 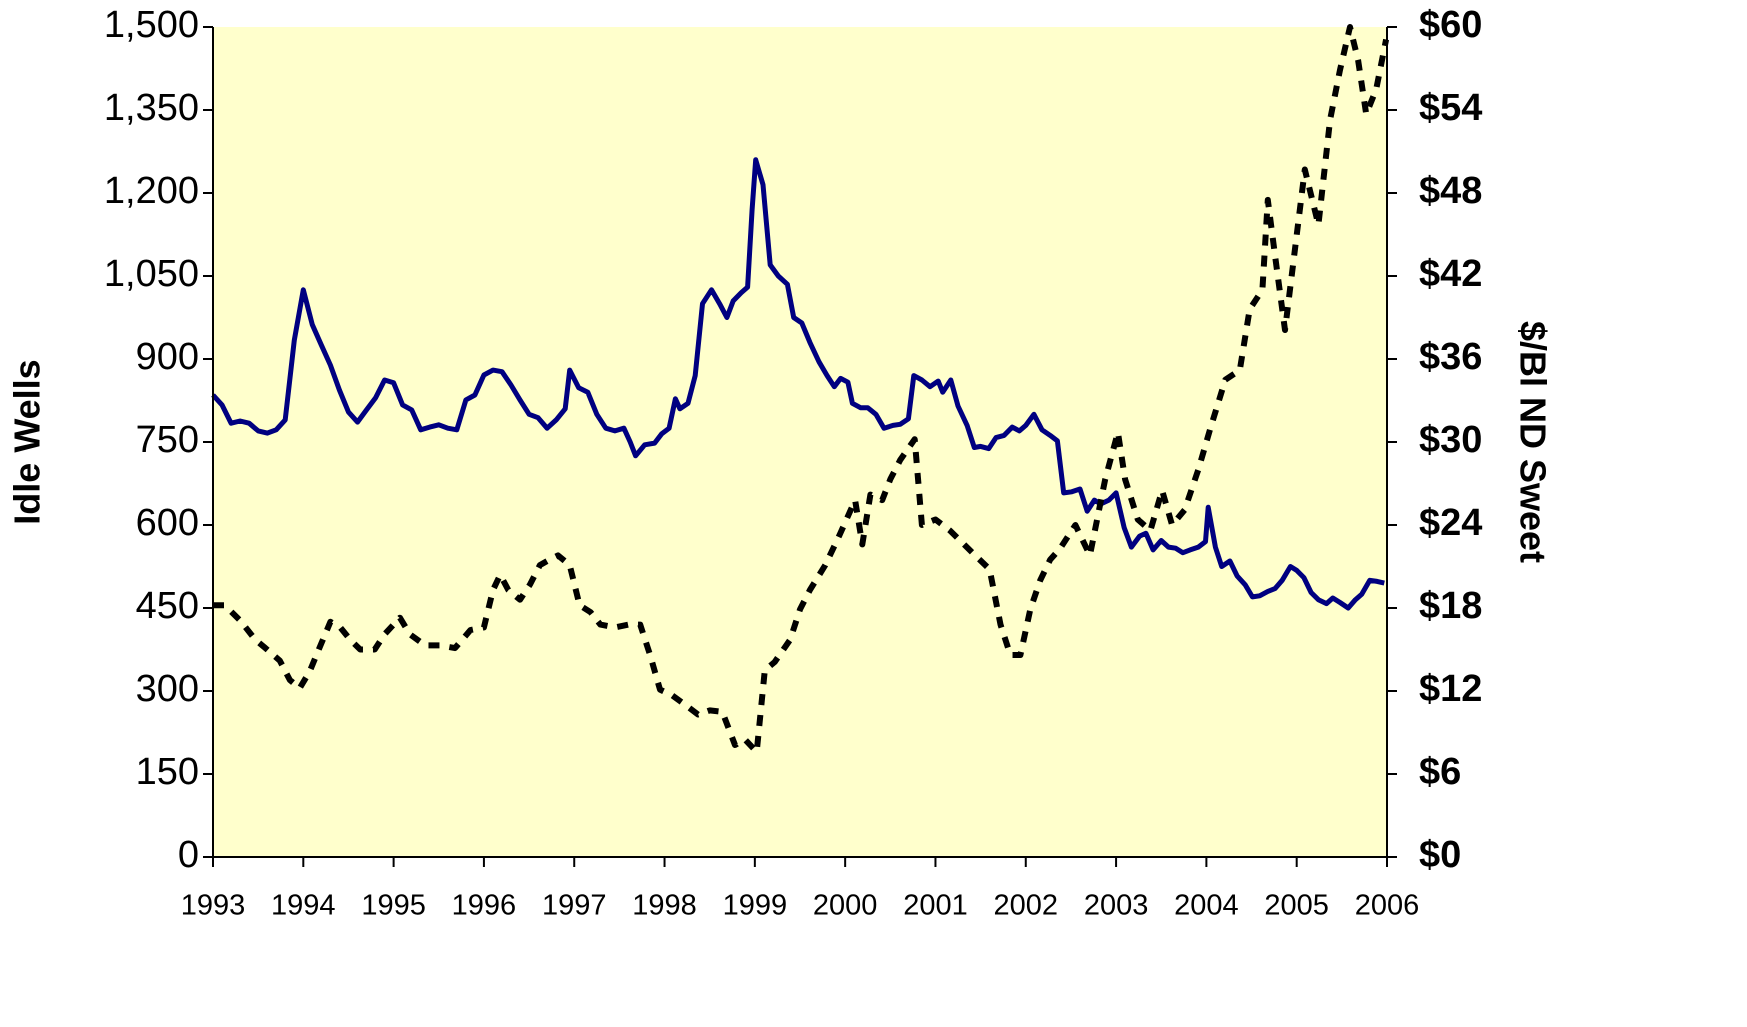 What do you see at coordinates (1450, 108) in the screenshot?
I see `y2-tick-label: $54` at bounding box center [1450, 108].